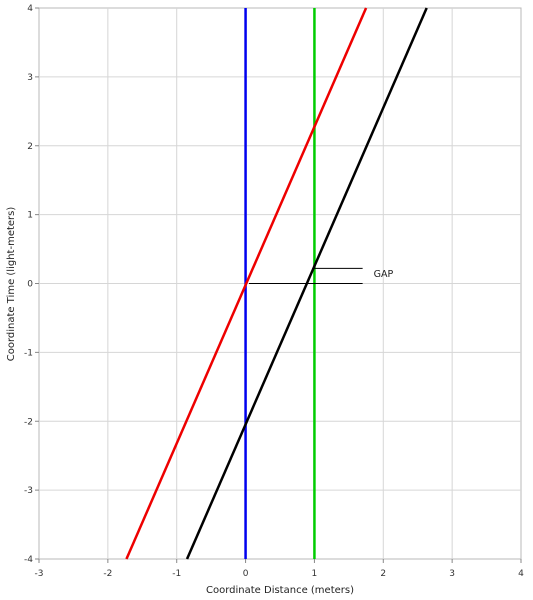 This screenshot has width=533, height=600. I want to click on y-tick-label: -2, so click(28, 422).